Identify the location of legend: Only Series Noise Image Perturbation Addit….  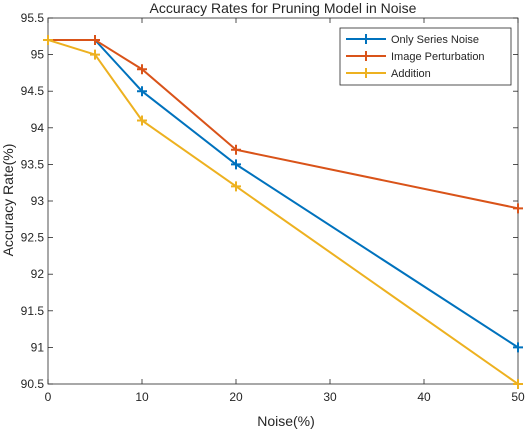
(425, 56).